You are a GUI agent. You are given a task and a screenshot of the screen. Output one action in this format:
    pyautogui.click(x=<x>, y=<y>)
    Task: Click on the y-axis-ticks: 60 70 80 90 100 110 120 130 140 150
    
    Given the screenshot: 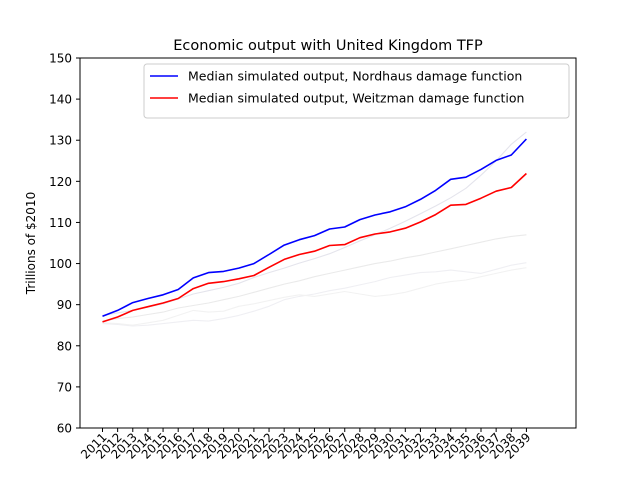 What is the action you would take?
    pyautogui.click(x=64, y=244)
    